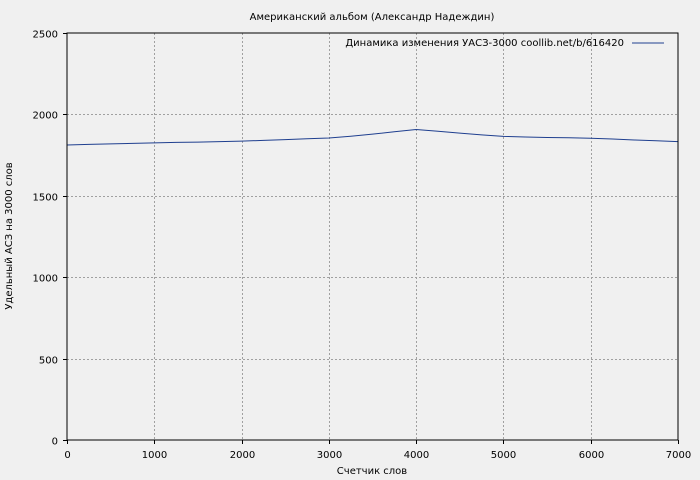 The width and height of the screenshot is (700, 480). What do you see at coordinates (55, 442) in the screenshot?
I see `y-tick-label: 0` at bounding box center [55, 442].